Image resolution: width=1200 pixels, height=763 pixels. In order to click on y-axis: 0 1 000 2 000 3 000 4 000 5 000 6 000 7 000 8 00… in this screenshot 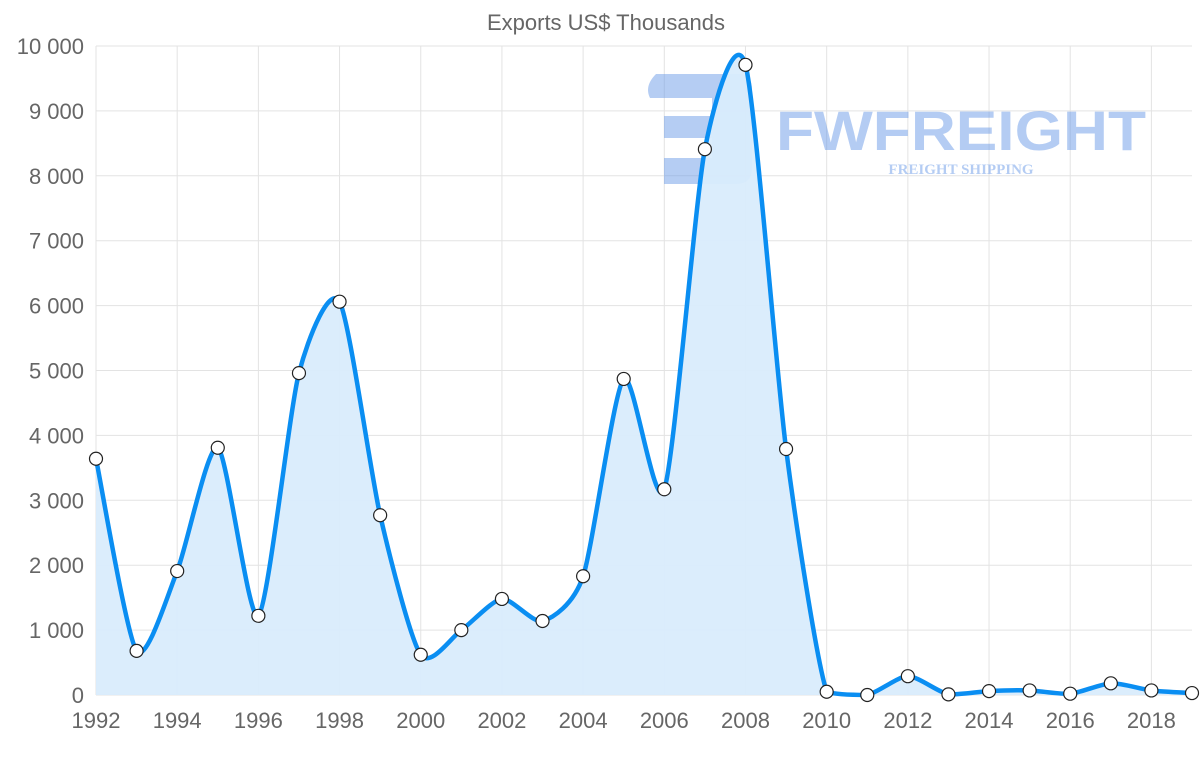, I will do `click(50, 371)`.